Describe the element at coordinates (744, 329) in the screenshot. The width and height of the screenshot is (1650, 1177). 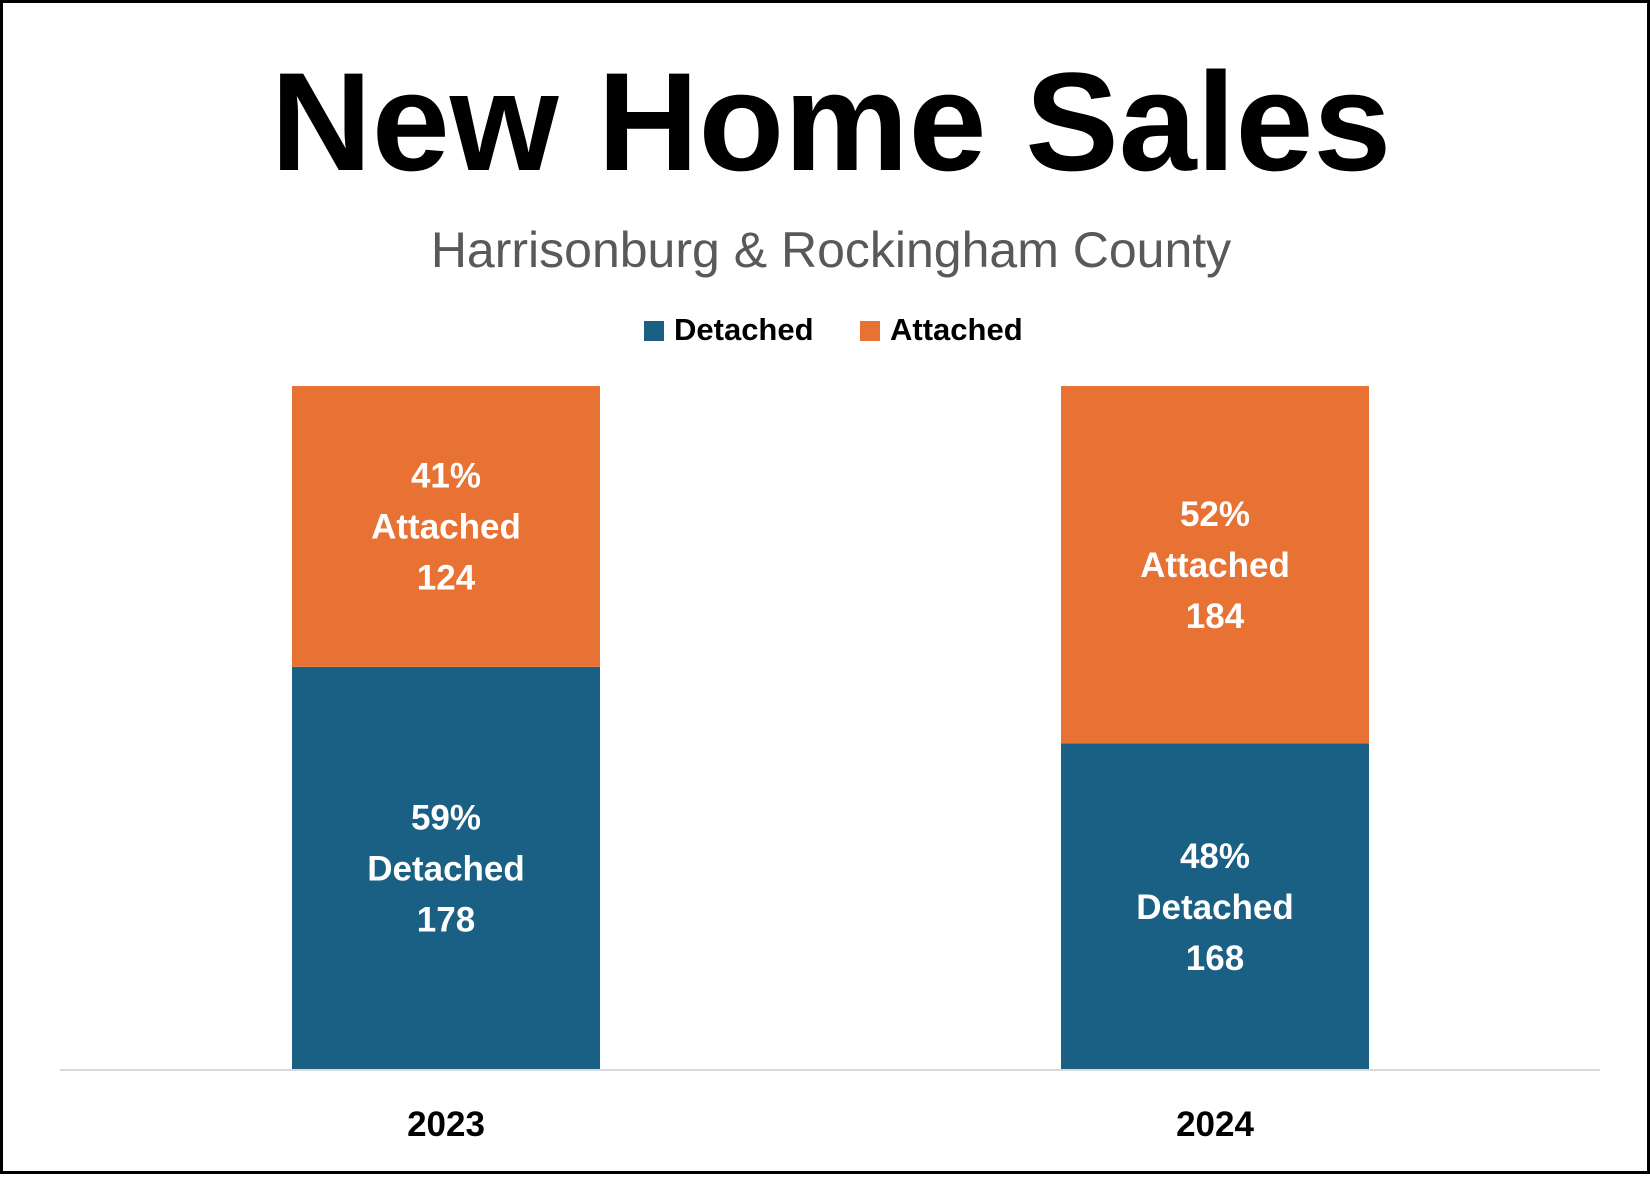
I see `legend-label-detached: Detached` at that location.